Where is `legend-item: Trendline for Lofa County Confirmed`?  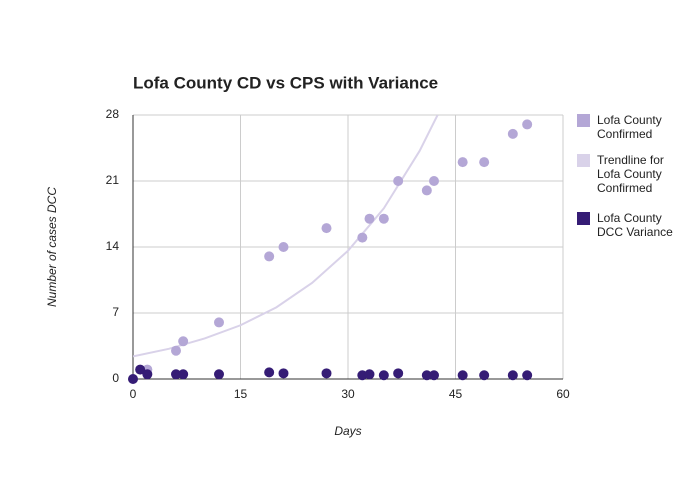
legend-item: Trendline for Lofa County Confirmed is located at coordinates (627, 174).